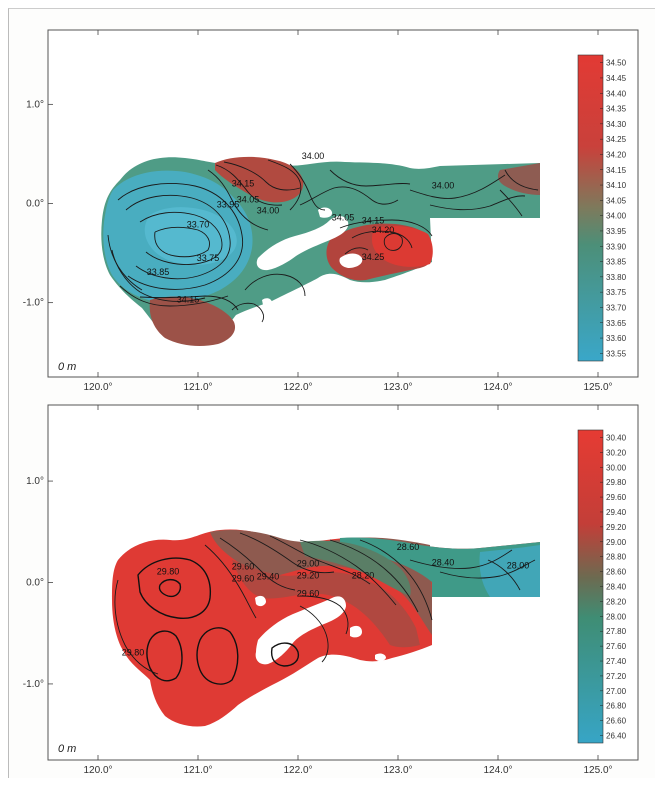 Image resolution: width=662 pixels, height=785 pixels. Describe the element at coordinates (308, 563) in the screenshot. I see `contour-label: 29.00` at that location.